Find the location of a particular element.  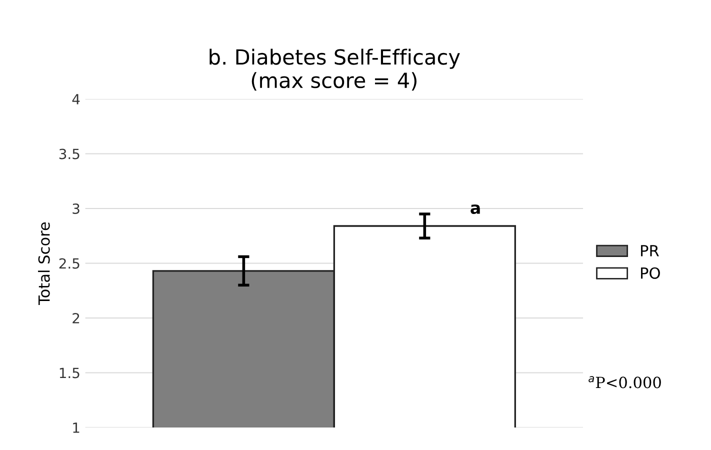

y-tick-label: 1.5 is located at coordinates (70, 373).